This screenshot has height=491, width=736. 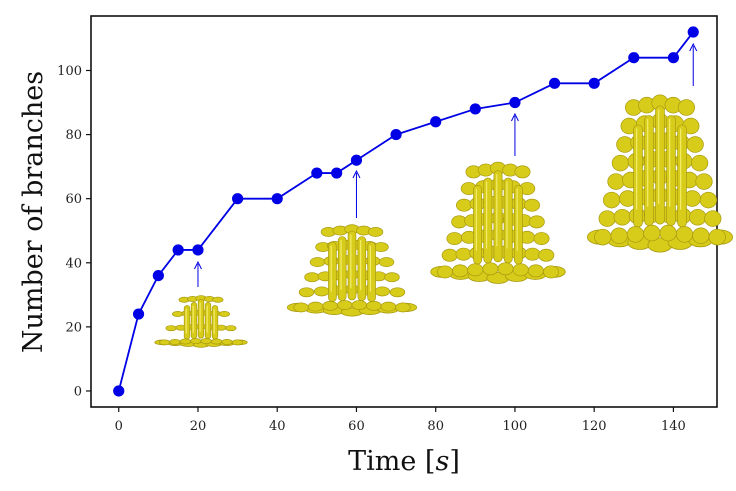 What do you see at coordinates (442, 461) in the screenshot?
I see `x-axis-unit: s` at bounding box center [442, 461].